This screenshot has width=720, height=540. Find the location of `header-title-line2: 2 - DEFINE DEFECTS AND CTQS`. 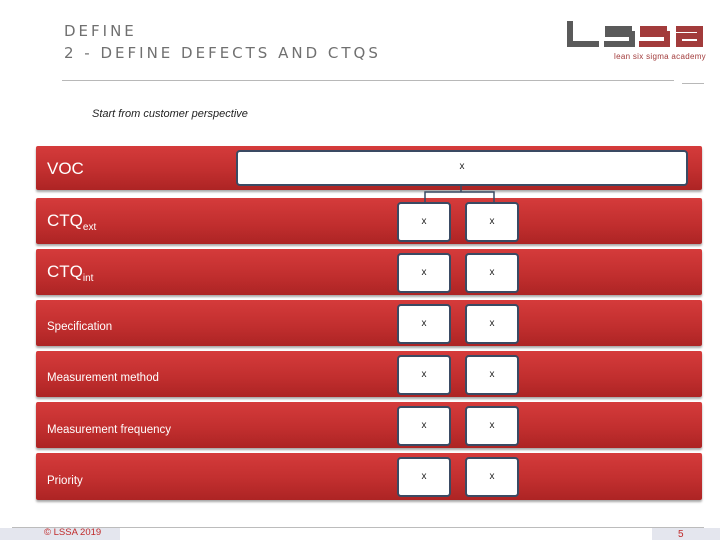

header-title-line2: 2 - DEFINE DEFECTS AND CTQS is located at coordinates (222, 53).